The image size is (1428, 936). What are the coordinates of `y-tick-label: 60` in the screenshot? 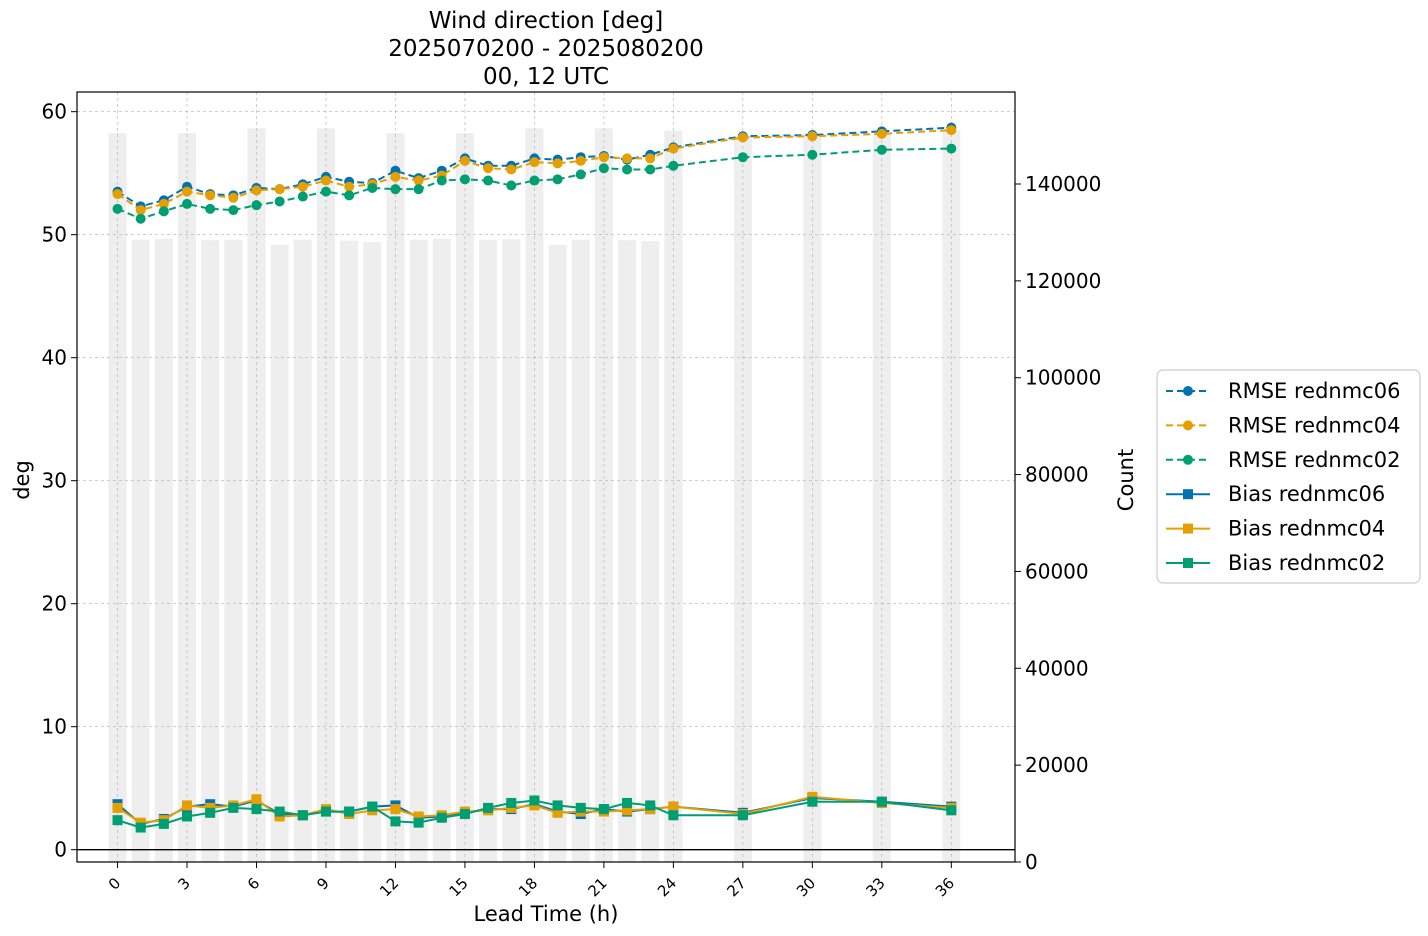 It's located at (54, 112).